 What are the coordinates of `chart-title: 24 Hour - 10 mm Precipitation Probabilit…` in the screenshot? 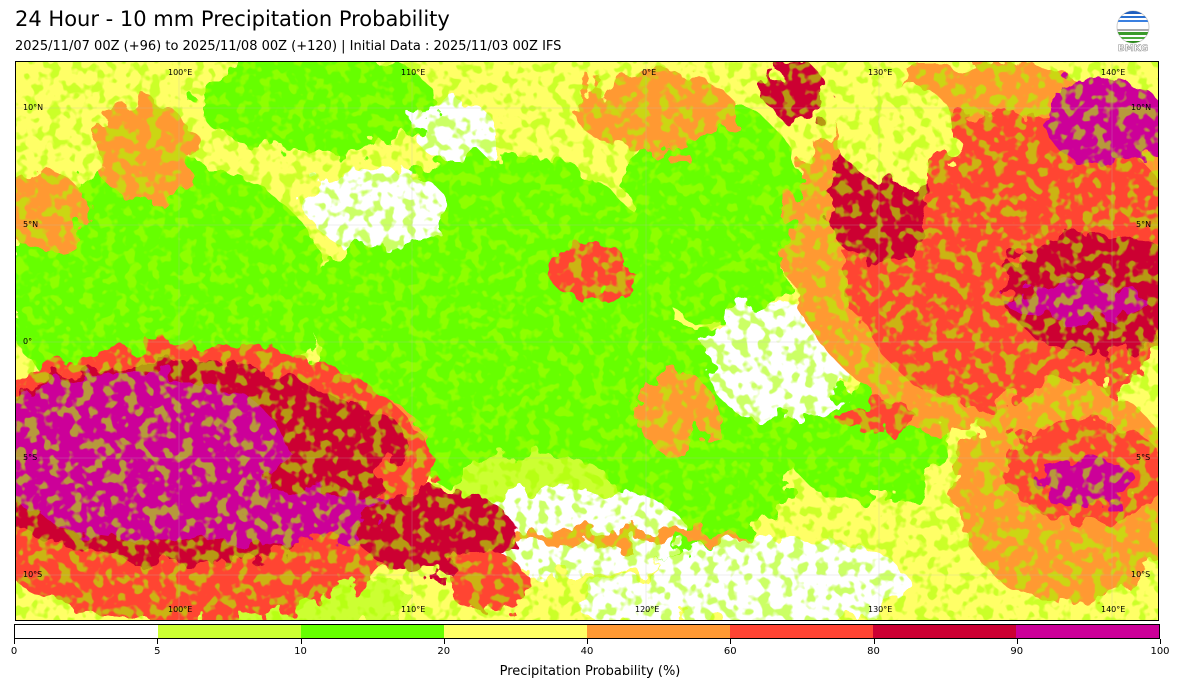 It's located at (232, 19).